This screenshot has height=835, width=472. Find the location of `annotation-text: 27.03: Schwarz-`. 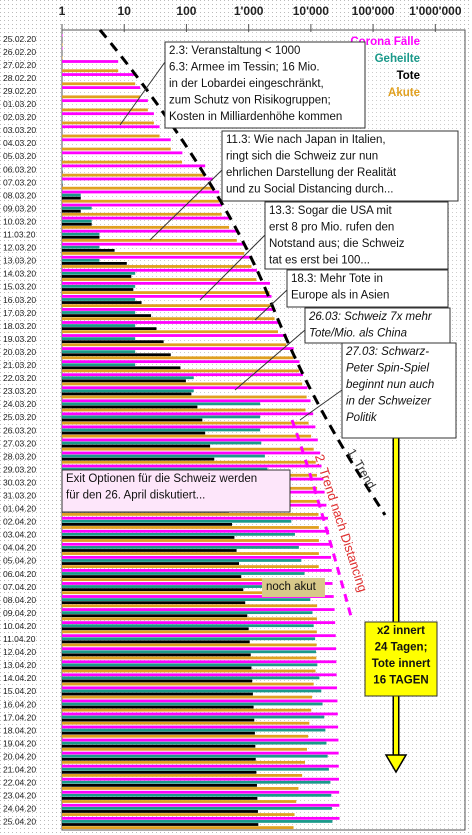

annotation-text: 27.03: Schwarz- is located at coordinates (387, 352).